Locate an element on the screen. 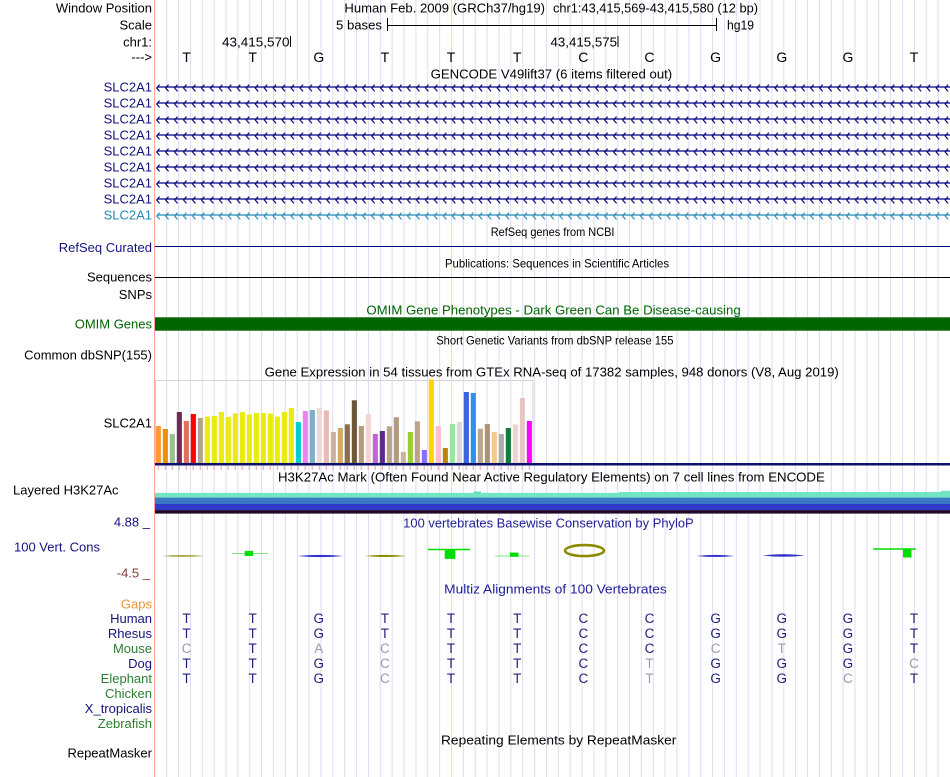 The image size is (950, 777). svg-text: Window Position is located at coordinates (104, 8).